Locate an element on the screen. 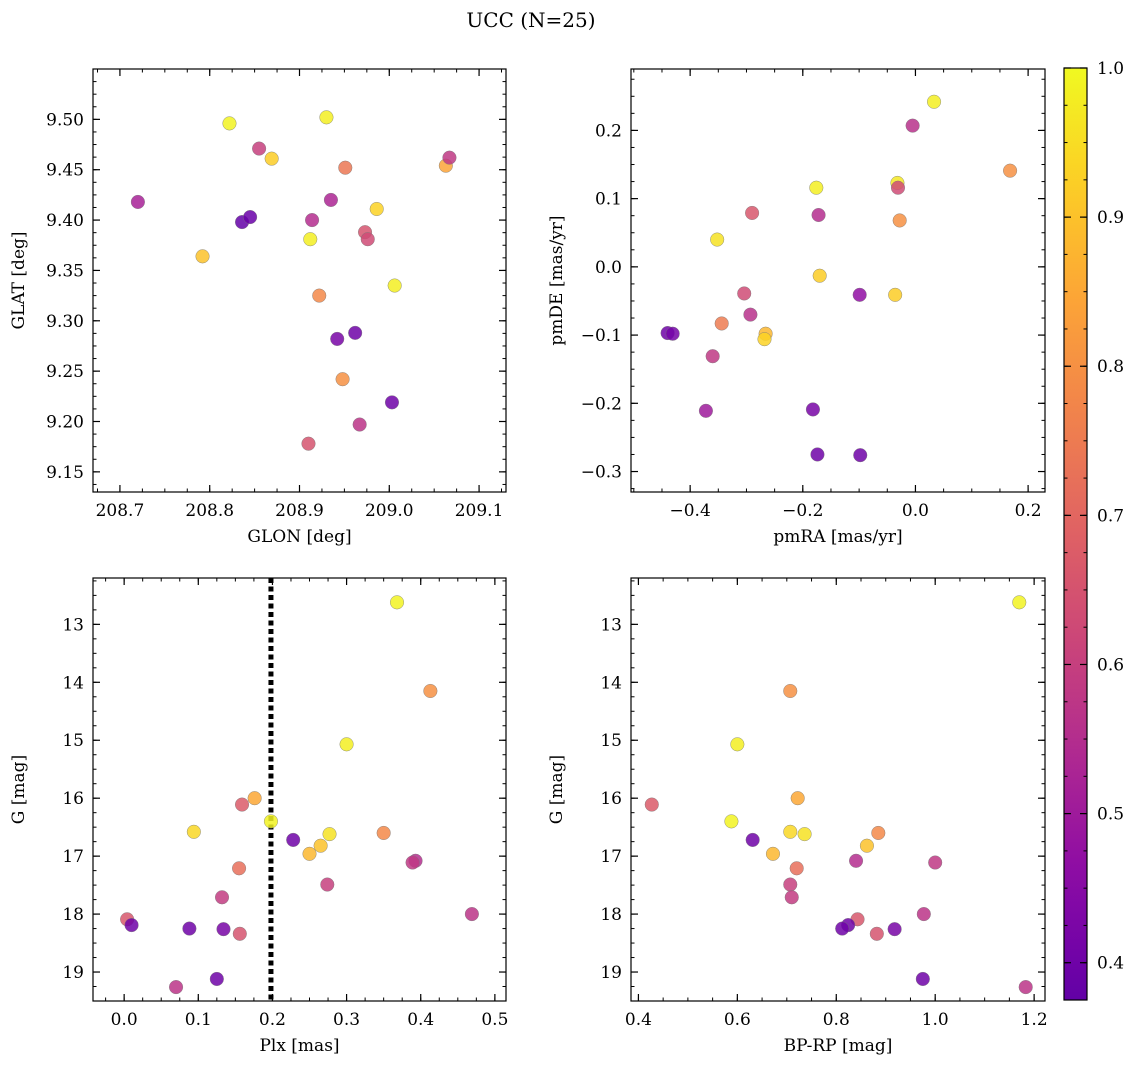  y-tick-label: 9.25 is located at coordinates (65, 372).